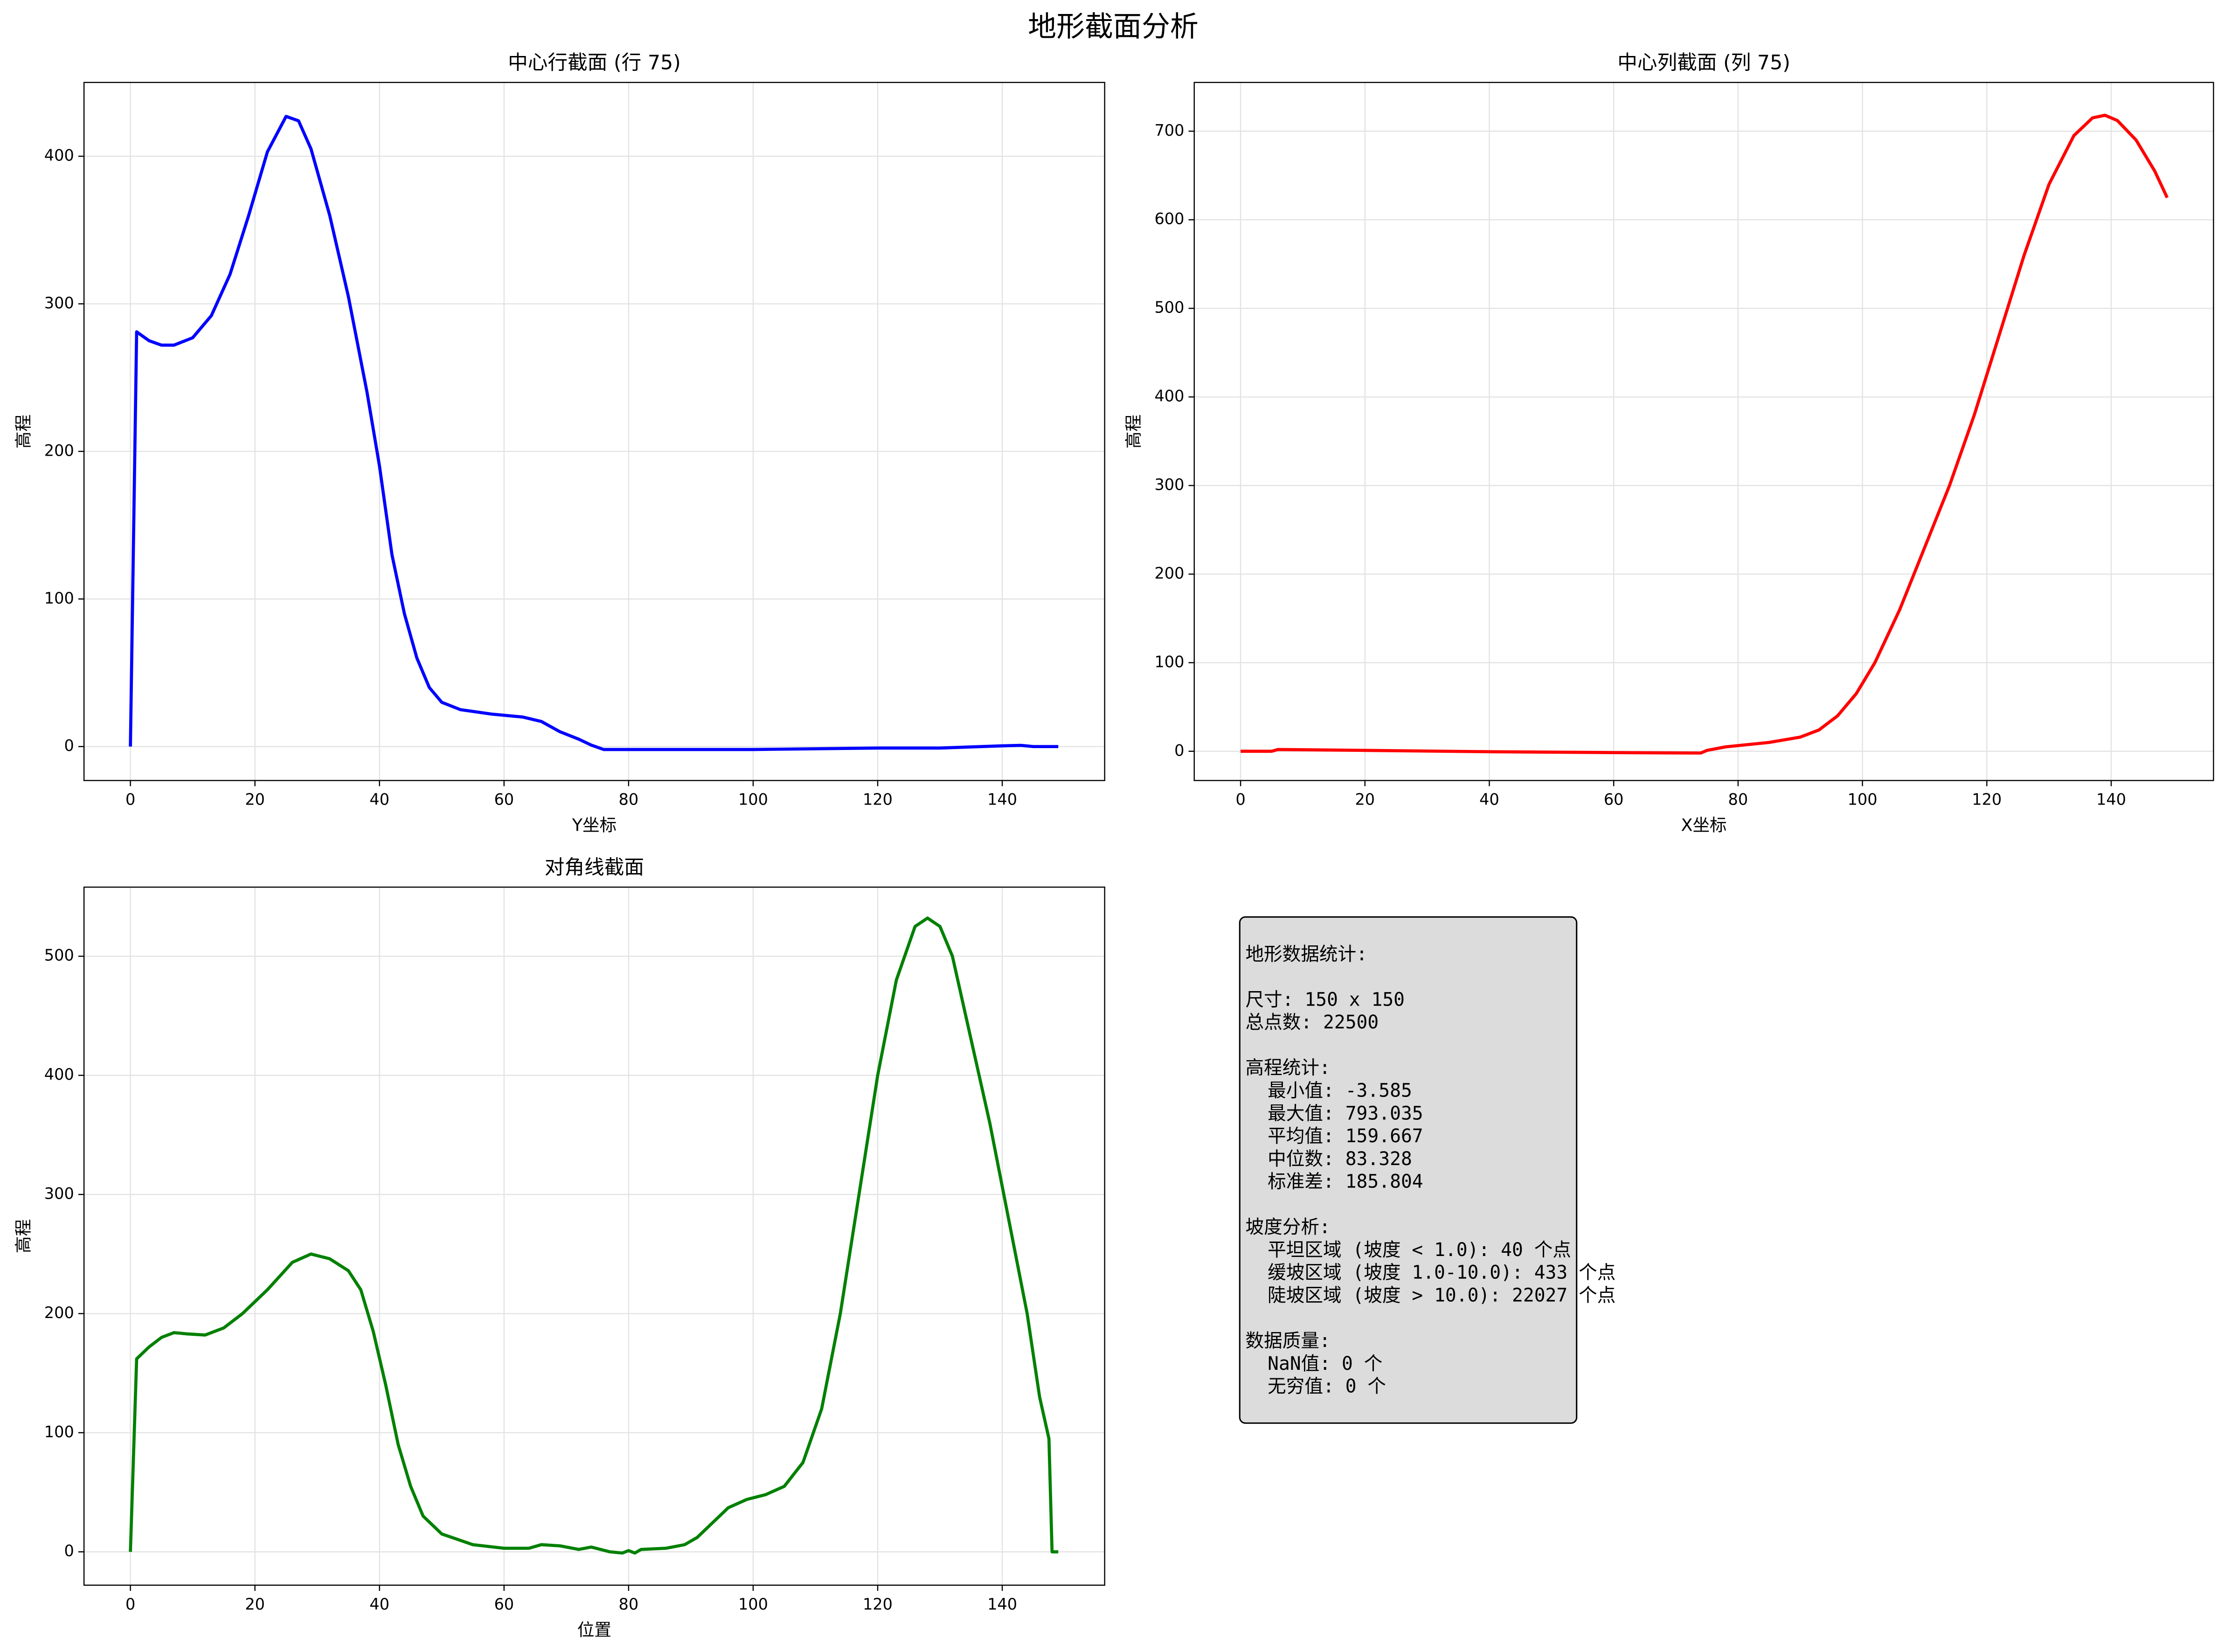  What do you see at coordinates (594, 868) in the screenshot?
I see `chart-title: 对角线截面` at bounding box center [594, 868].